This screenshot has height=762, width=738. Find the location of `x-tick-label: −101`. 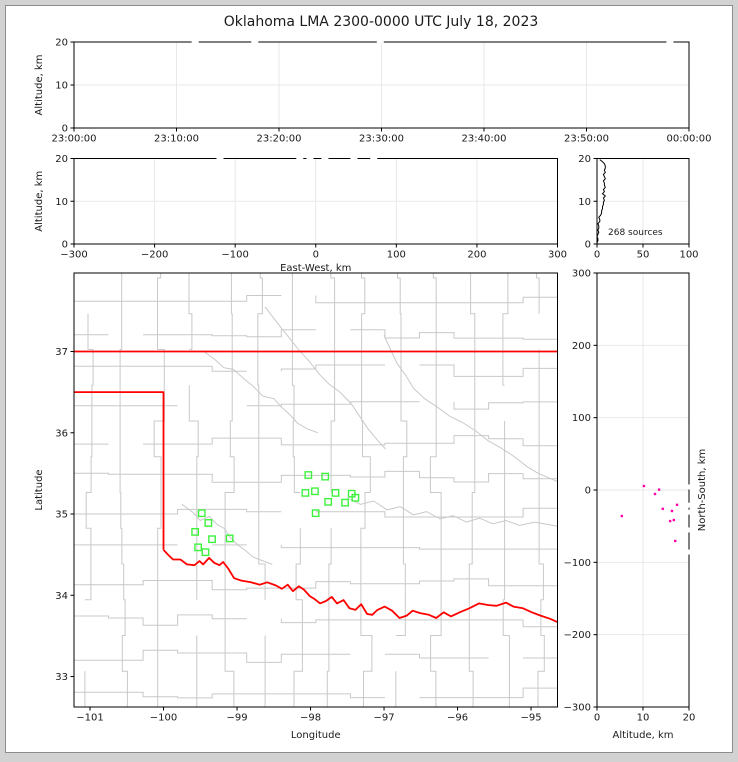

x-tick-label: −101 is located at coordinates (89, 718).